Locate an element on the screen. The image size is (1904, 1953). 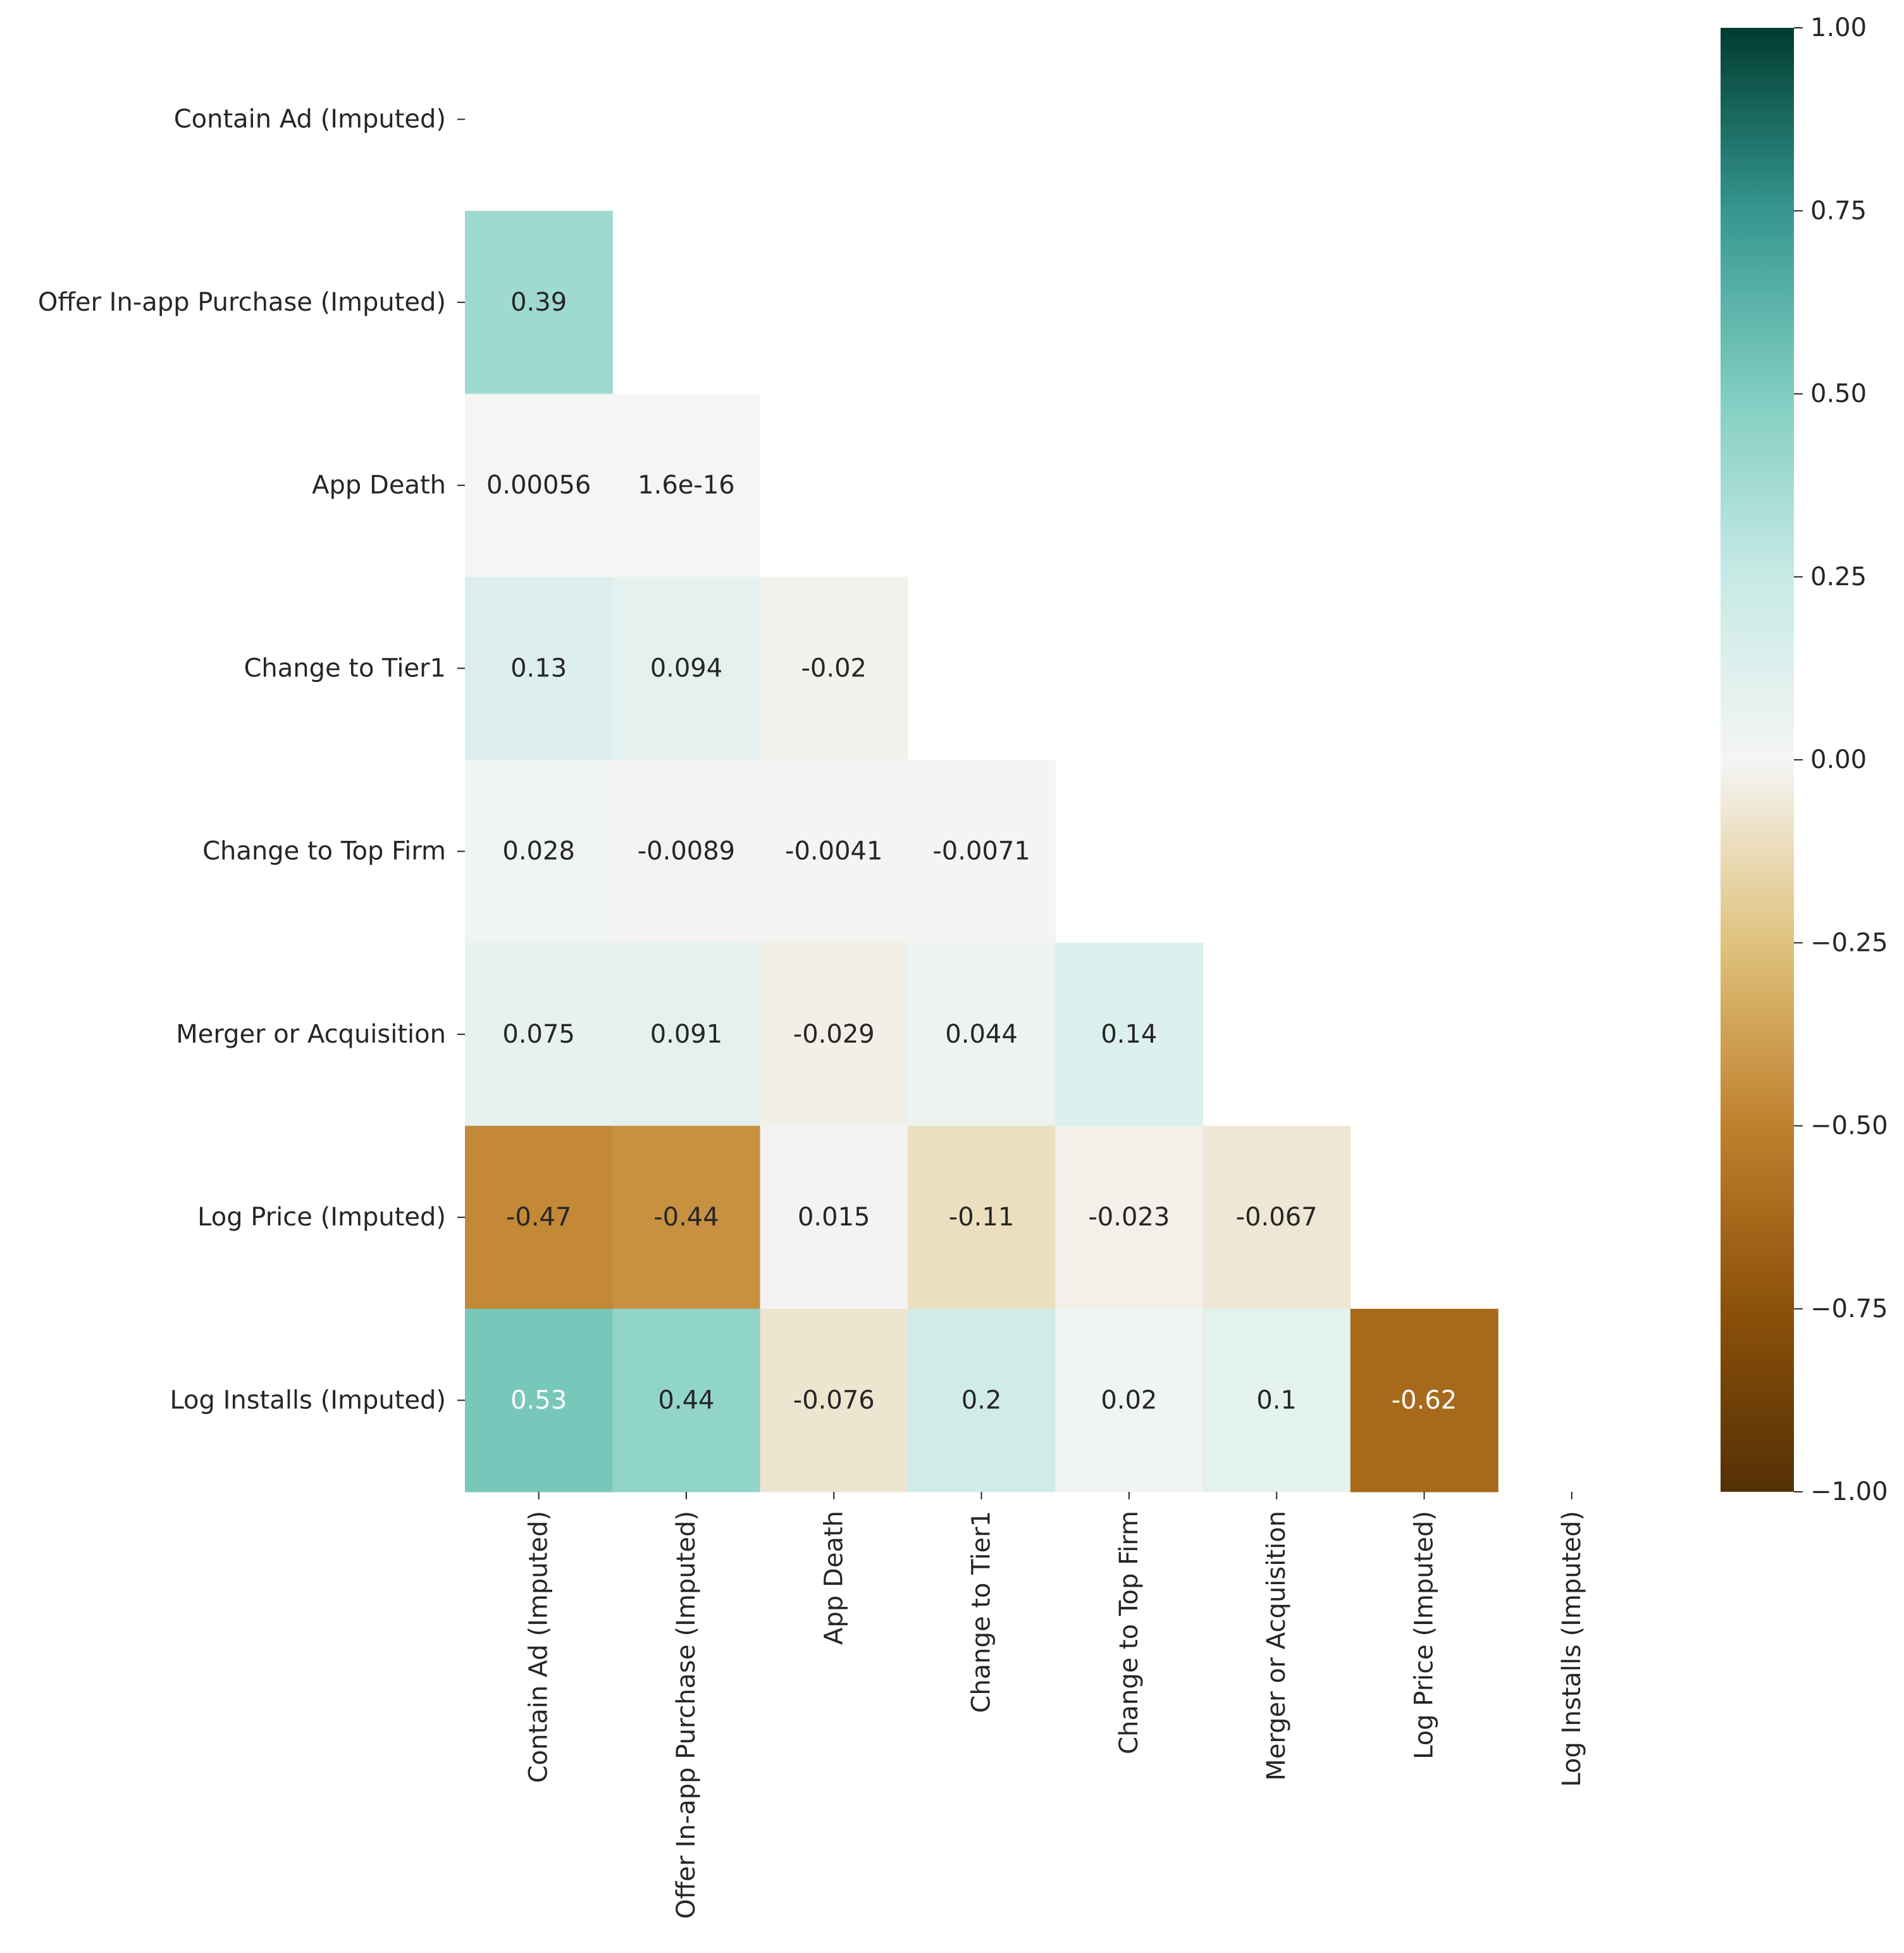
cell-value-label: 0.02 is located at coordinates (1129, 1400).